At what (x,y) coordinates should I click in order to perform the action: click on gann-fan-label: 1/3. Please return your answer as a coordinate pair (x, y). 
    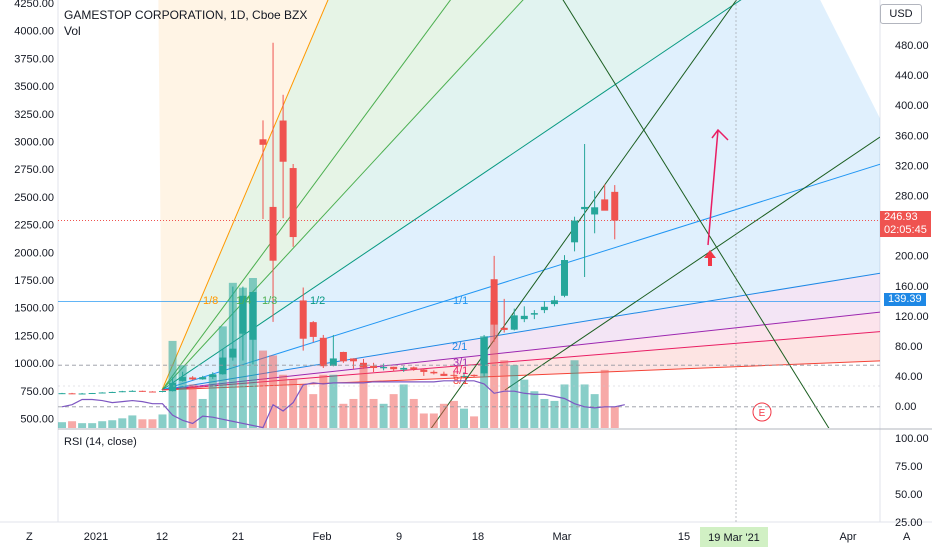
    Looking at the image, I should click on (269, 301).